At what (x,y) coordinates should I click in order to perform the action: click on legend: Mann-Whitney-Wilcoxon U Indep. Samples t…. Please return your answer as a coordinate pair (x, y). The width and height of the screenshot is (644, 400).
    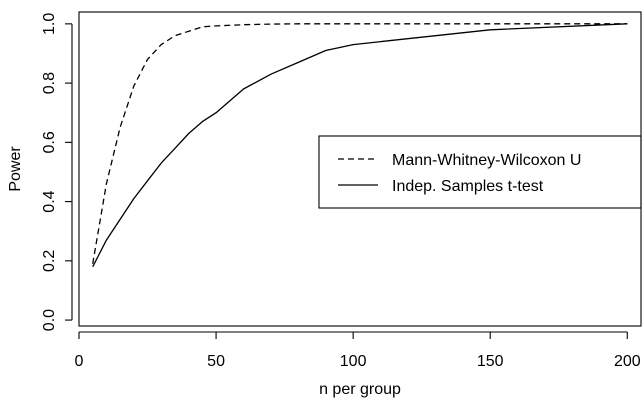
    Looking at the image, I should click on (480, 172).